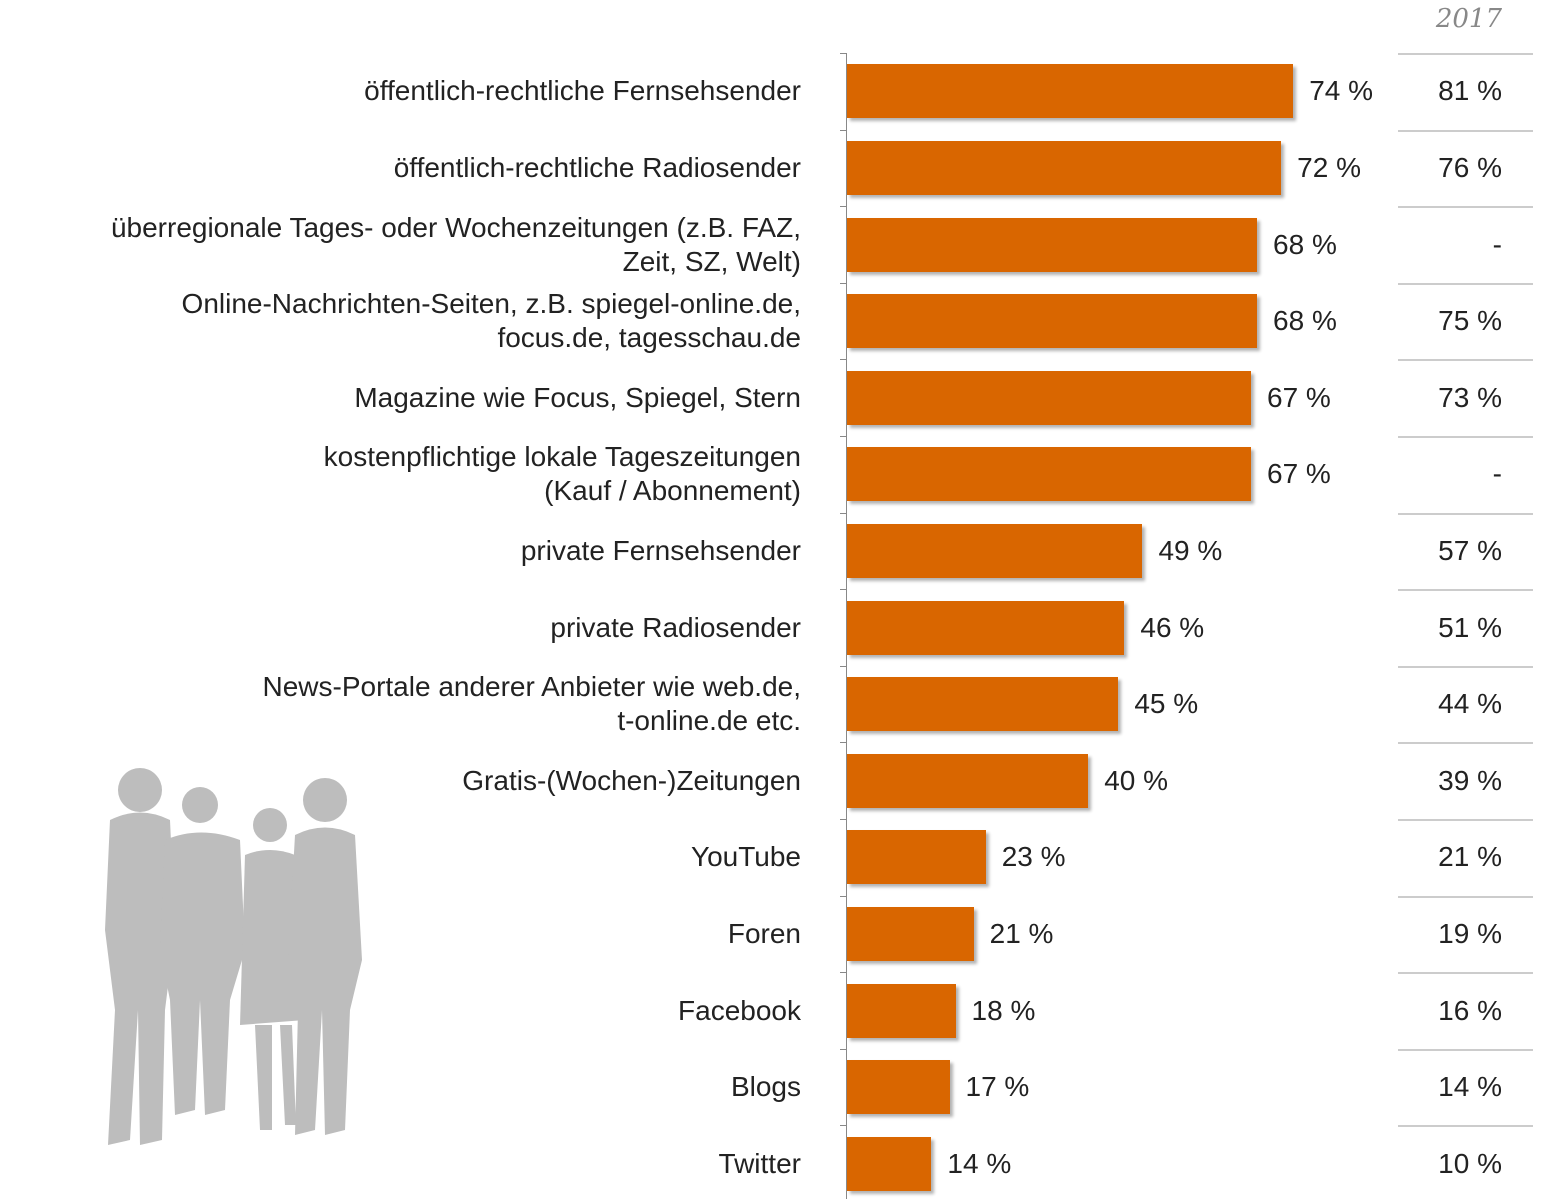 The image size is (1543, 1199). What do you see at coordinates (1172, 627) in the screenshot?
I see `value-label: 46 %` at bounding box center [1172, 627].